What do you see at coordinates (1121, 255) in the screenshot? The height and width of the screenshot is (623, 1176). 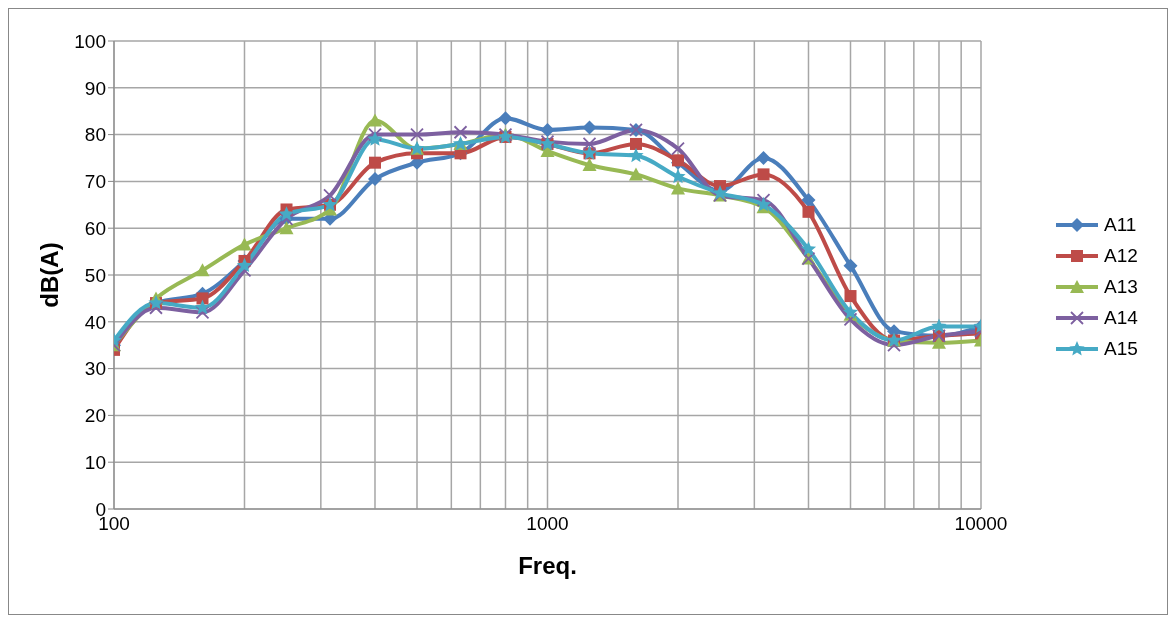 I see `legend-label: A12` at bounding box center [1121, 255].